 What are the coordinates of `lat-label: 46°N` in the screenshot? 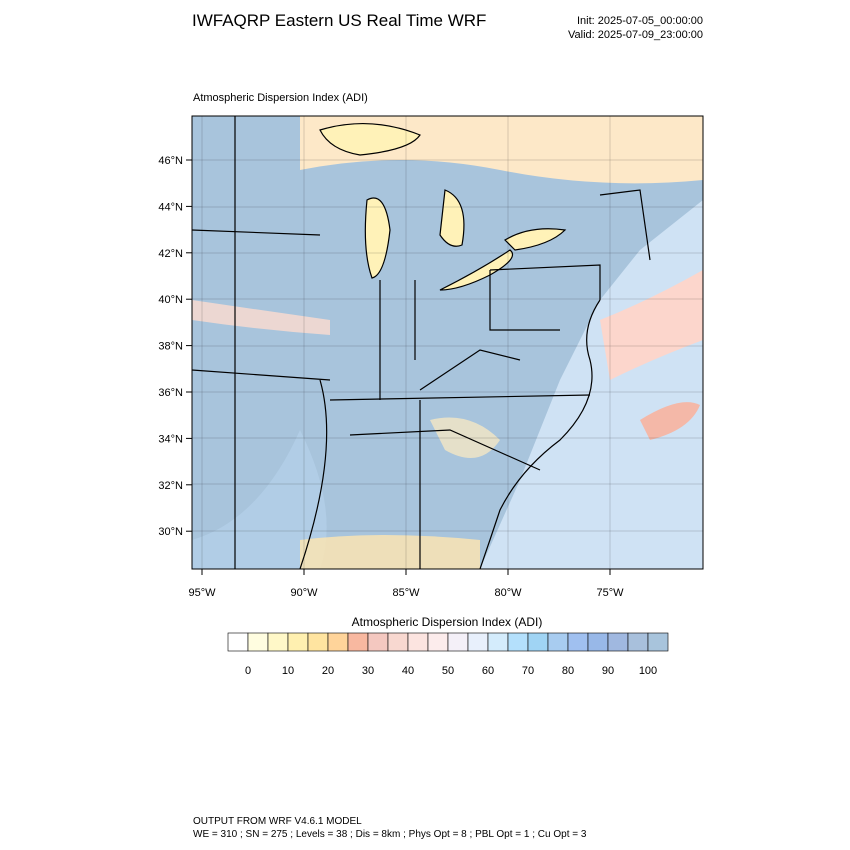 It's located at (170, 161).